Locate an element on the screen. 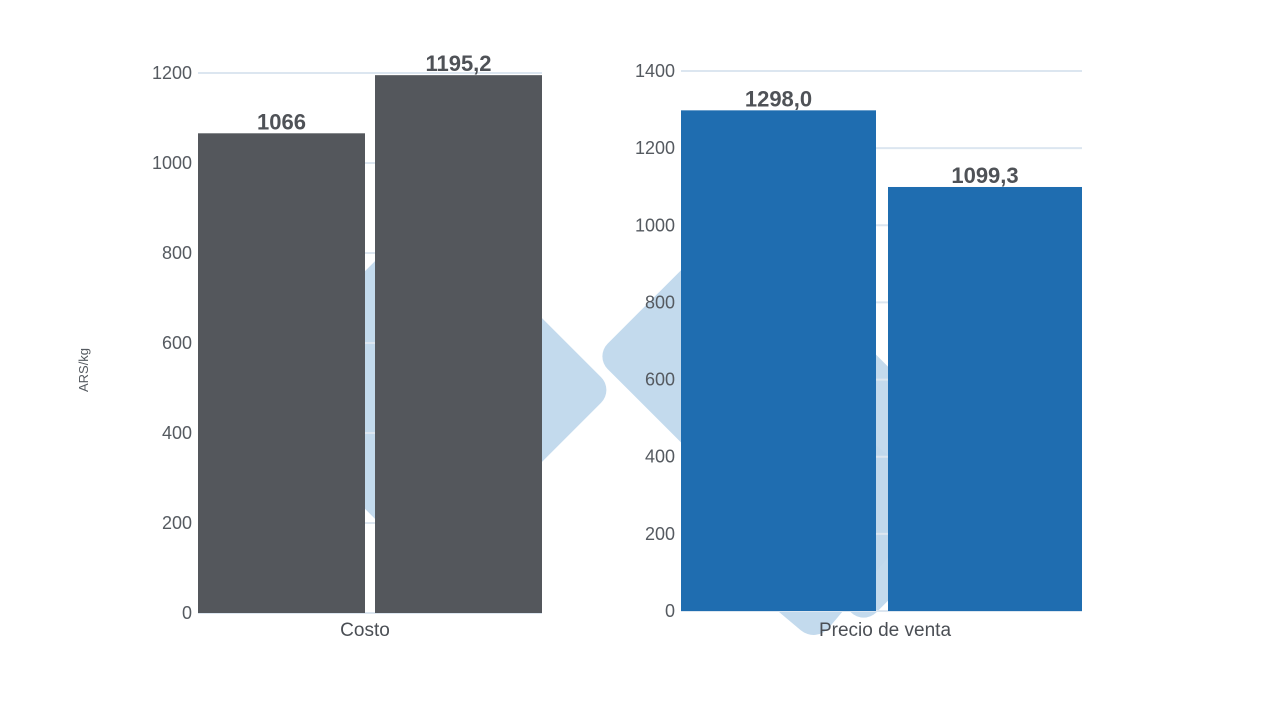  y-axis-label: ARS/kg is located at coordinates (83, 370).